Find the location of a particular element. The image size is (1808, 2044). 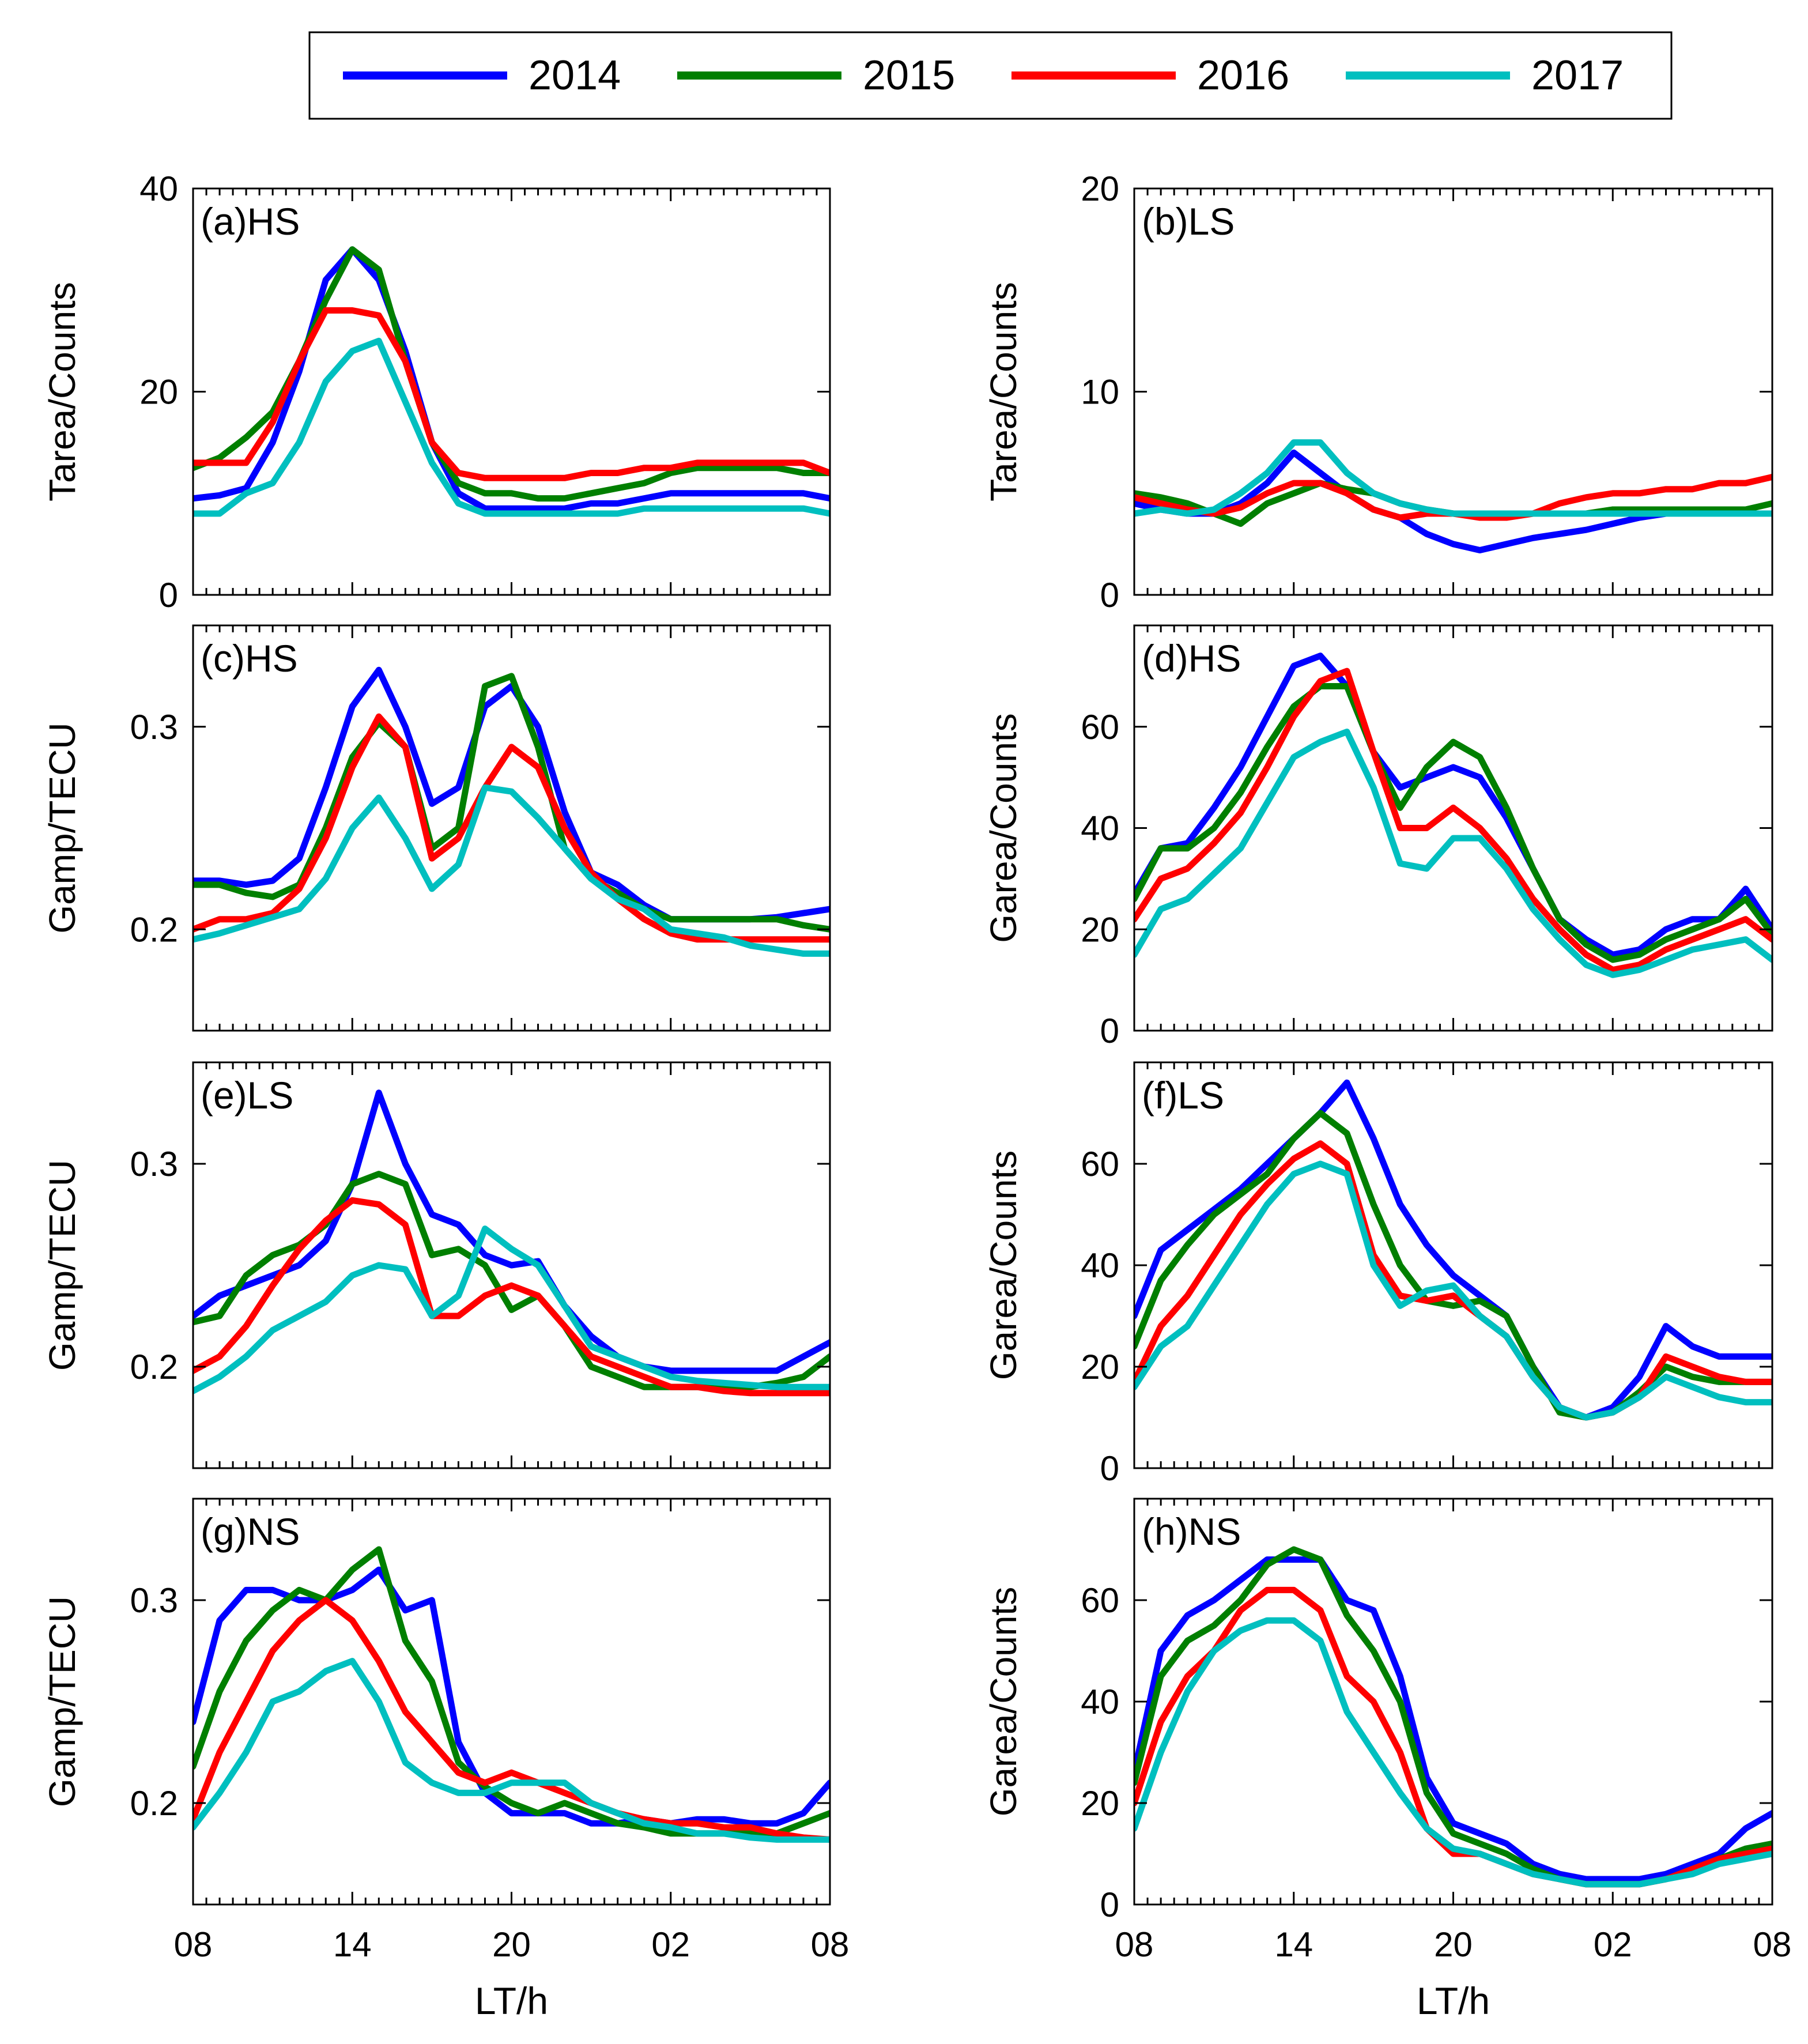

panel-hns: 0 20 40 60 08 14 20 02 08 LT/h Garea/Counts (h)NS is located at coordinates (1387, 1760).